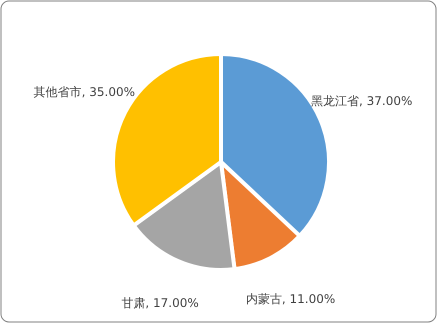 Image resolution: width=437 pixels, height=323 pixels. What do you see at coordinates (290, 298) in the screenshot?
I see `slice-label: 内蒙古, 11.00%` at bounding box center [290, 298].